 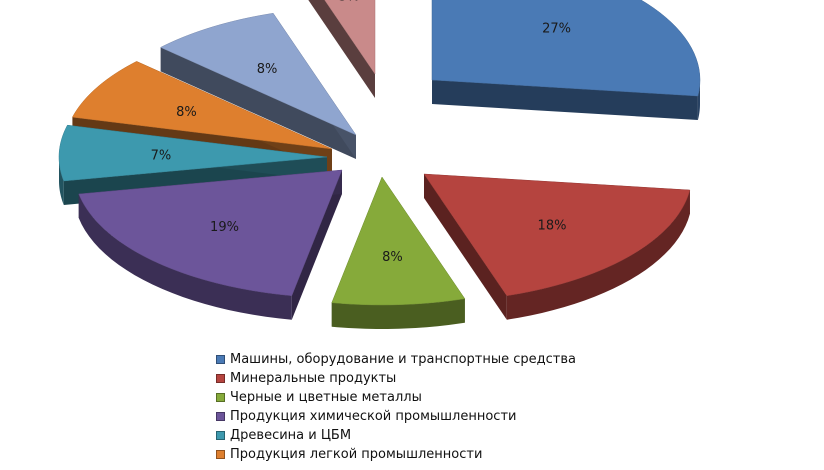 What do you see at coordinates (416, 378) in the screenshot?
I see `legend-entry: Минеральные продукты` at bounding box center [416, 378].